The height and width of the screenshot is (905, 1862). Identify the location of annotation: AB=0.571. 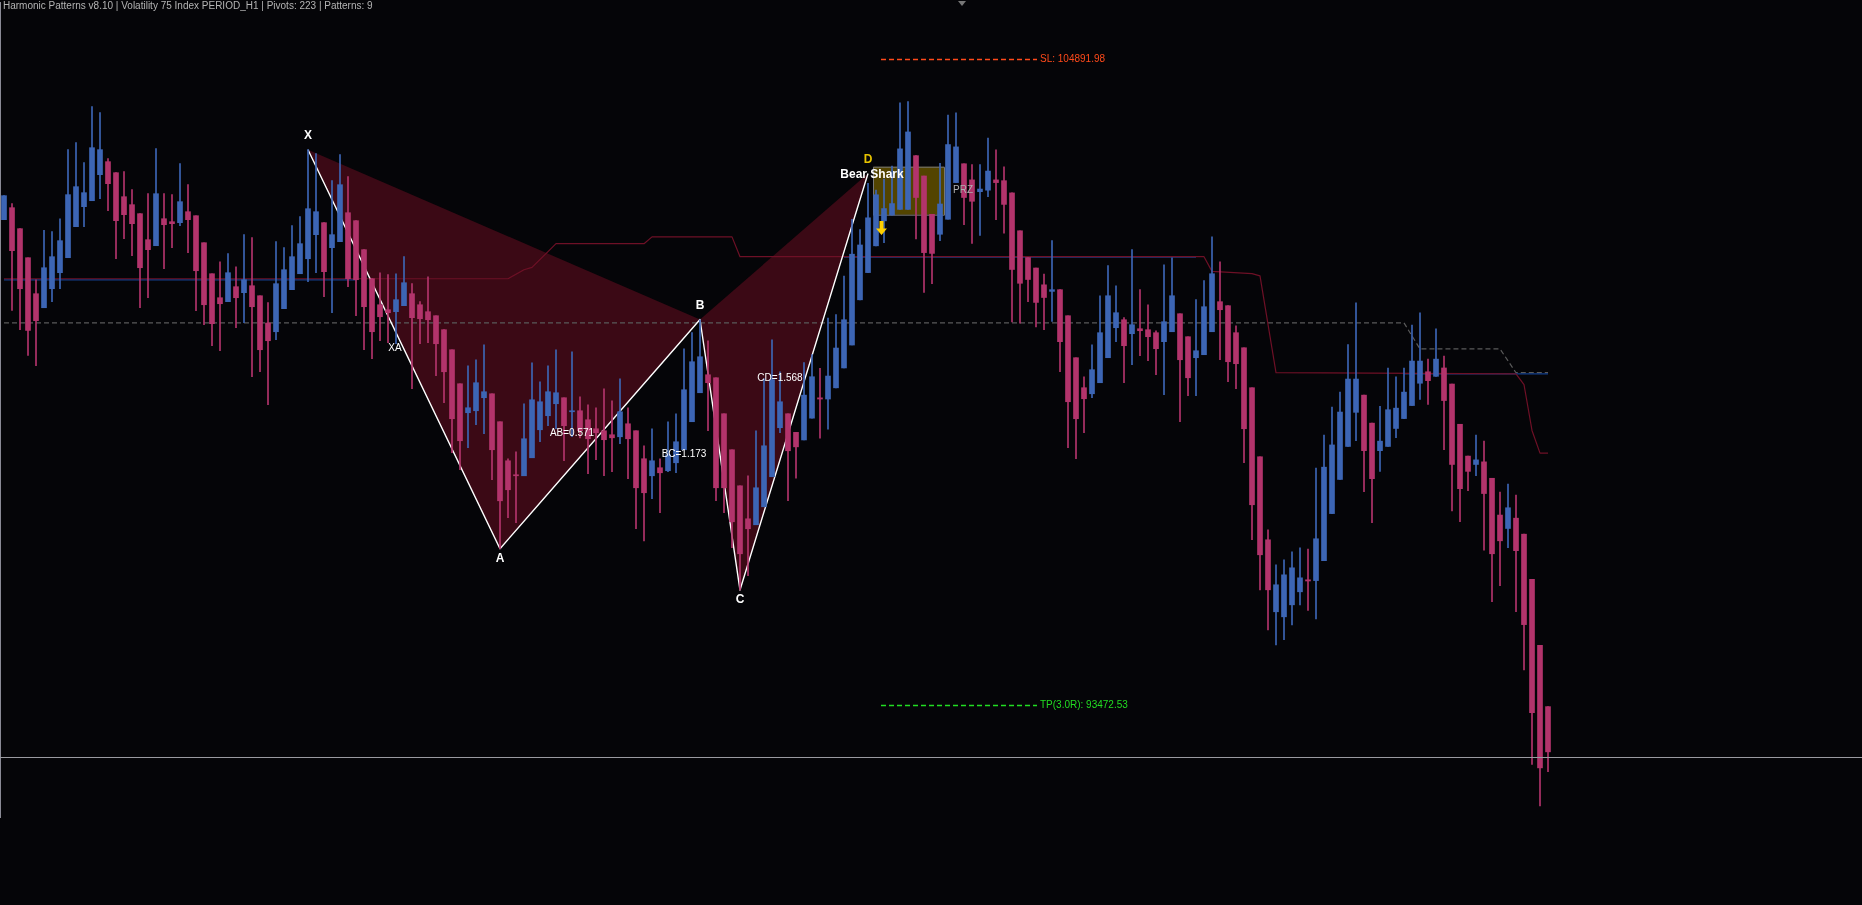
(572, 432).